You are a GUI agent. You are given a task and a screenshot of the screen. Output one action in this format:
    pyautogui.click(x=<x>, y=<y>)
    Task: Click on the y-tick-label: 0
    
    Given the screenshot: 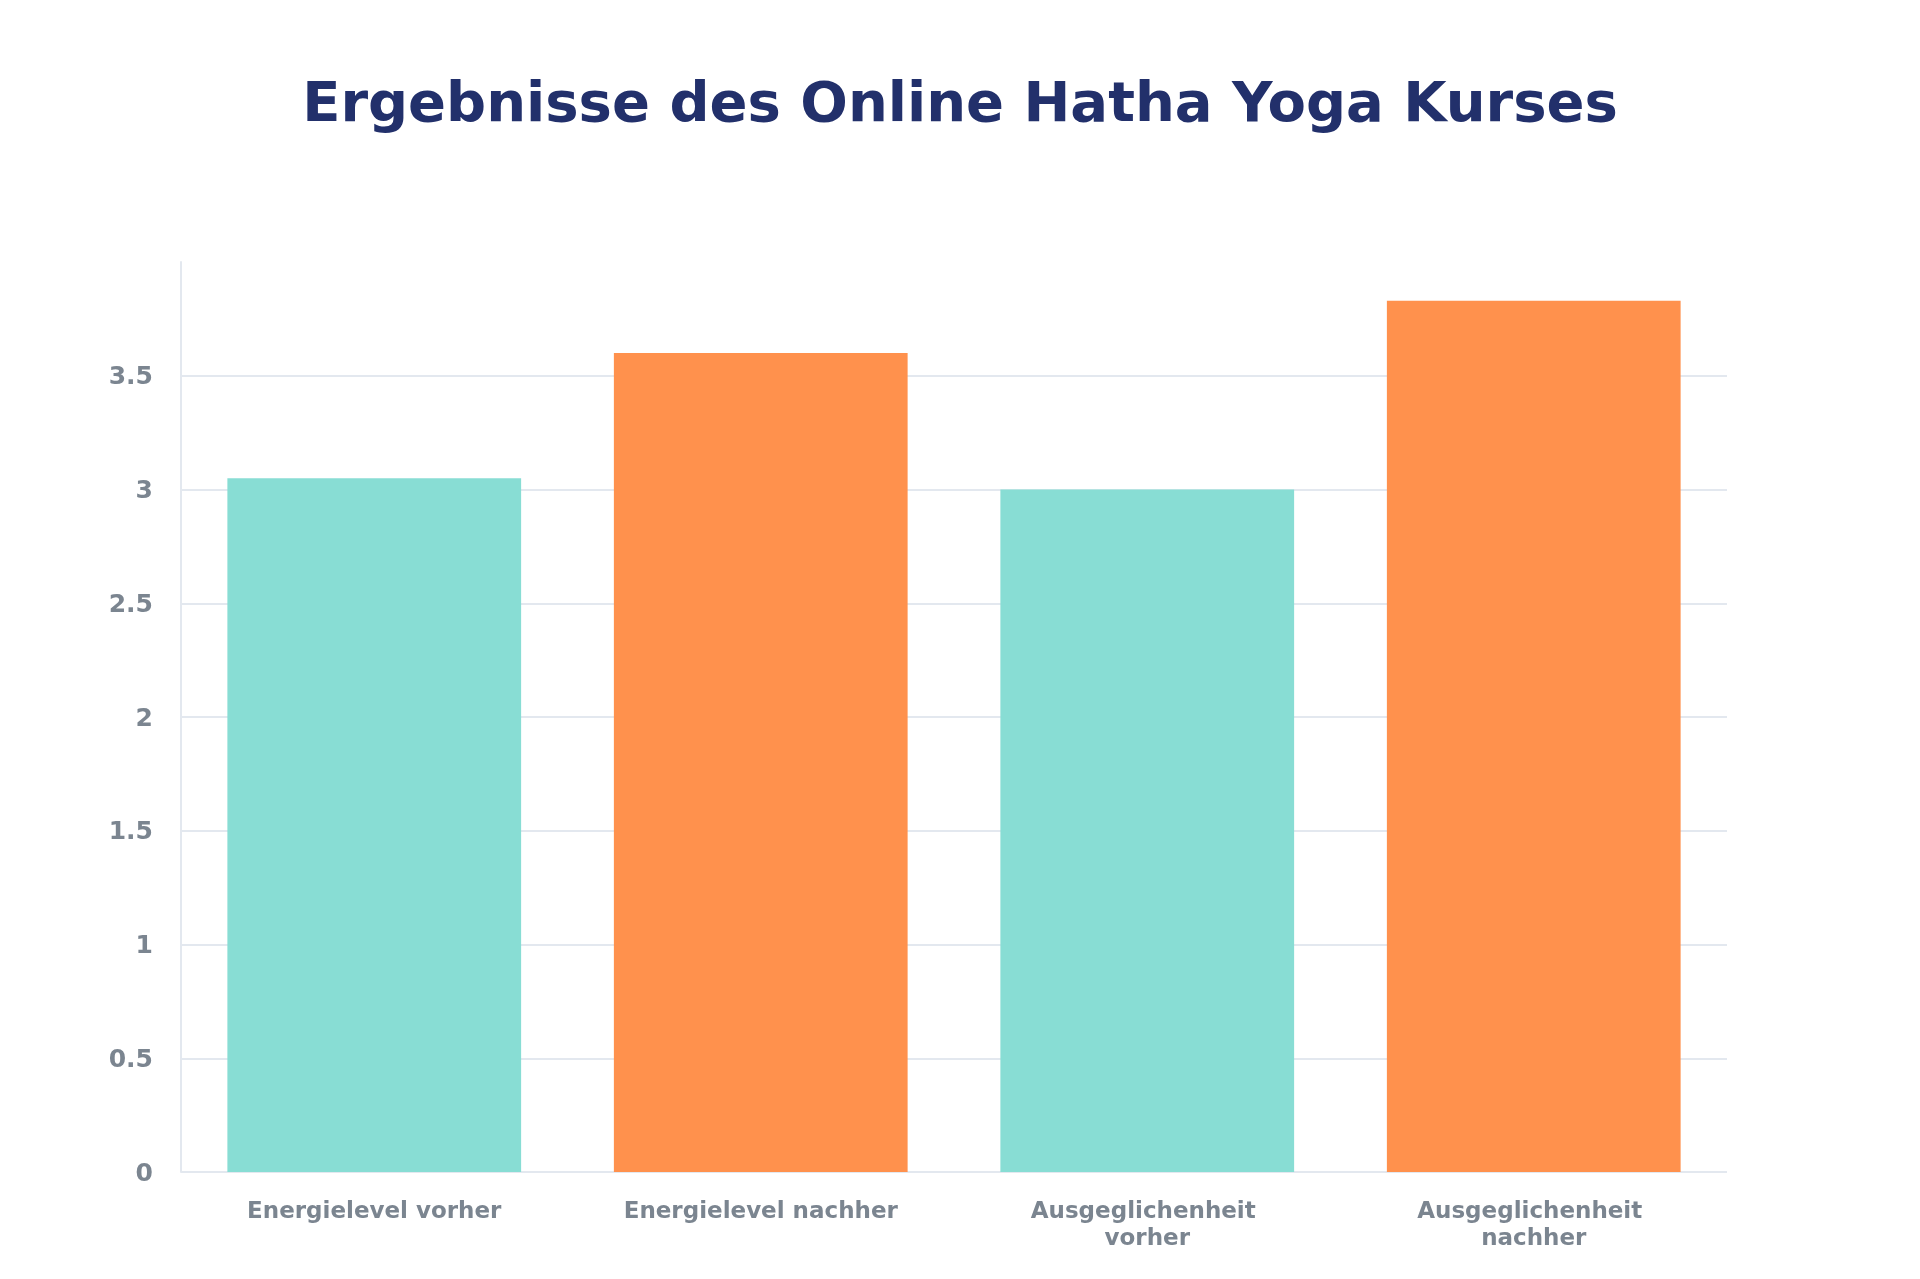 What is the action you would take?
    pyautogui.click(x=144, y=1172)
    